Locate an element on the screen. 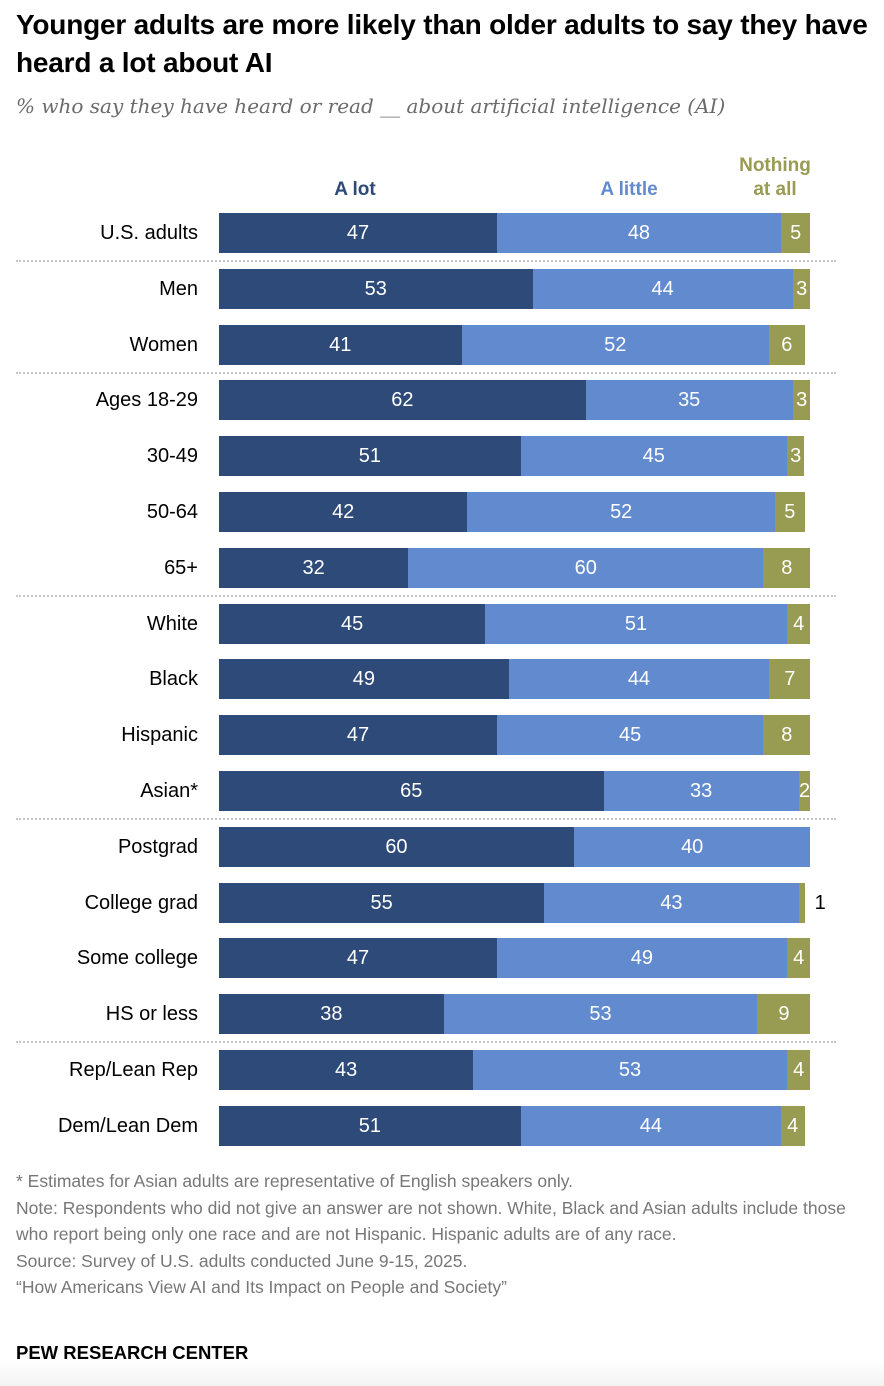 This screenshot has width=884, height=1386. legend-nothing-at-all: Nothing at all is located at coordinates (775, 178).